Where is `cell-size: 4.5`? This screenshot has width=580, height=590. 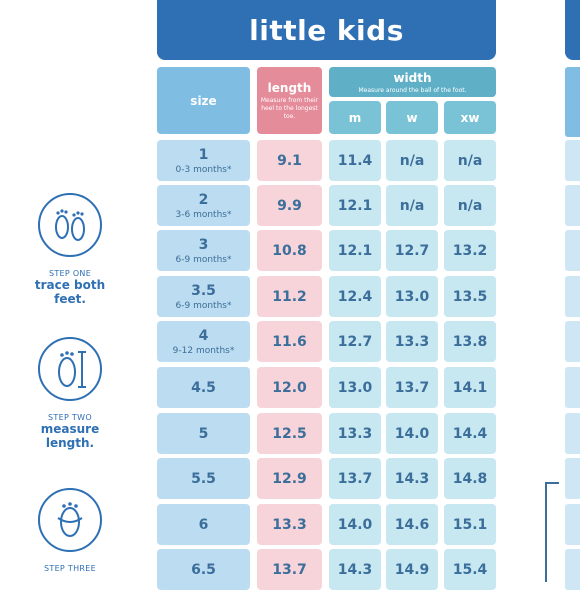
cell-size: 4.5 is located at coordinates (203, 387).